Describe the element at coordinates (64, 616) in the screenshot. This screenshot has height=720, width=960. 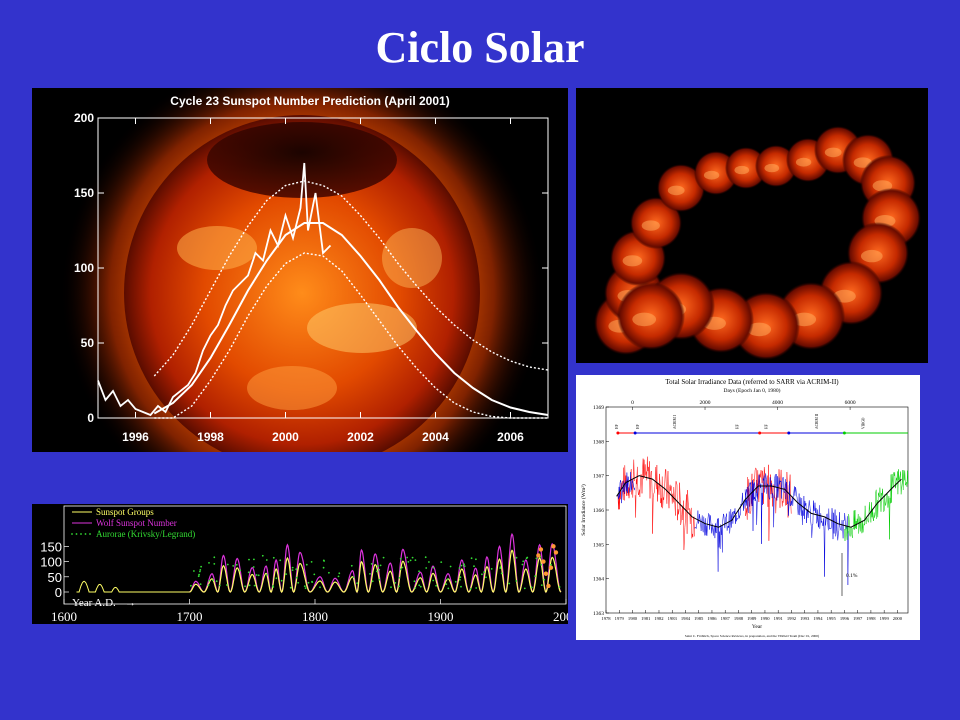
I see `hist-x-tick-label: 1600` at that location.